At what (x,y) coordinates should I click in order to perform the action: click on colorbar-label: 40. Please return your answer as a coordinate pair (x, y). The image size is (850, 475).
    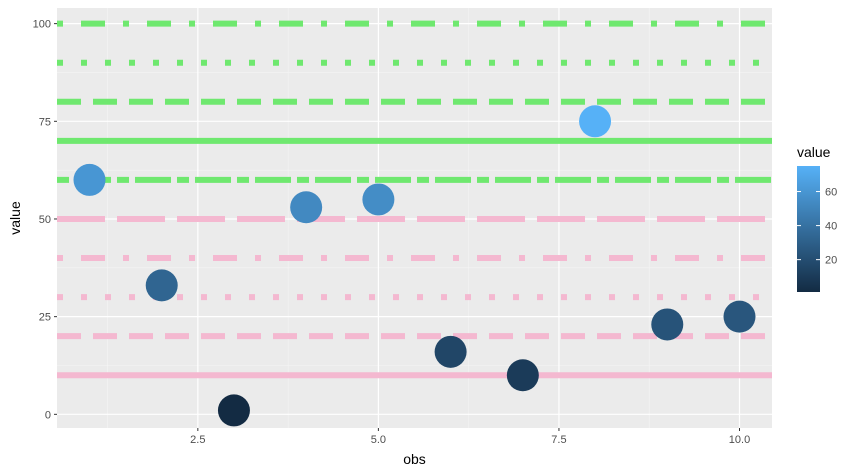
    Looking at the image, I should click on (831, 227).